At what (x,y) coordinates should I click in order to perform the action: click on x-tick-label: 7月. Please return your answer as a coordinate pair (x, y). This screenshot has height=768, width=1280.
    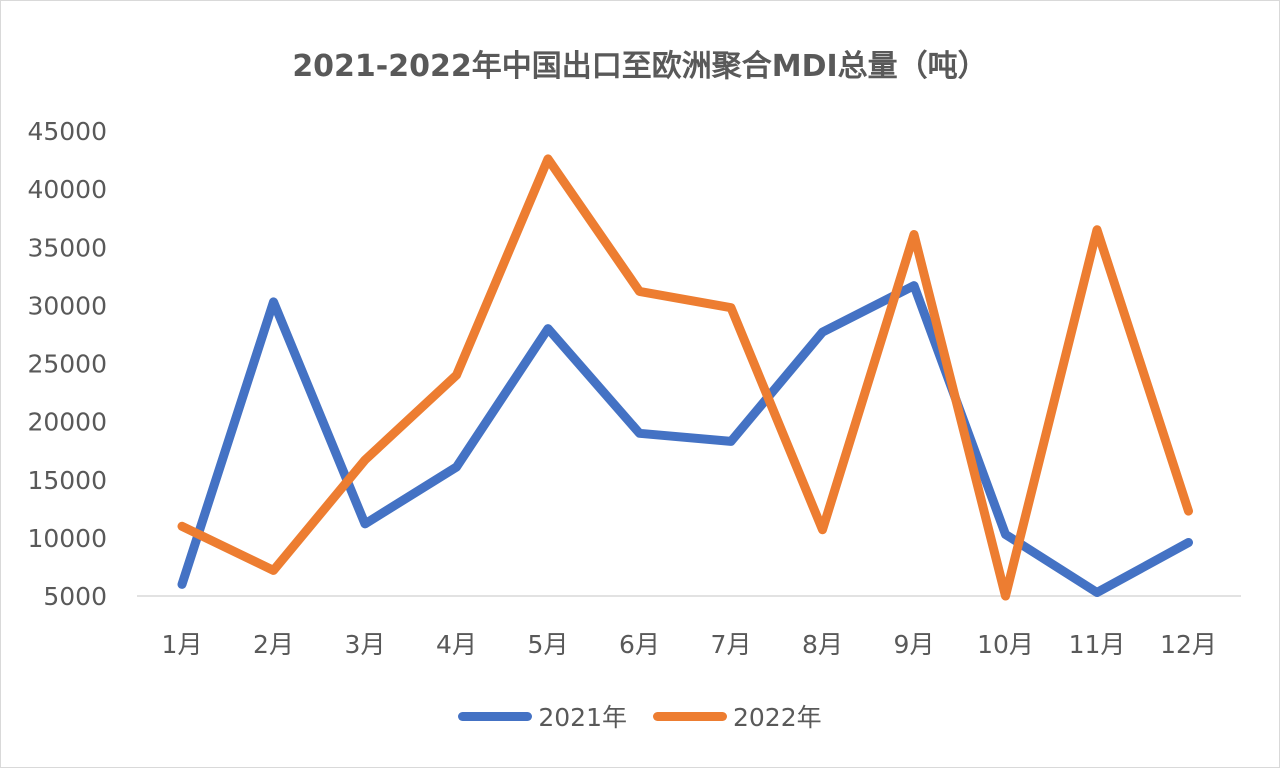
    Looking at the image, I should click on (731, 644).